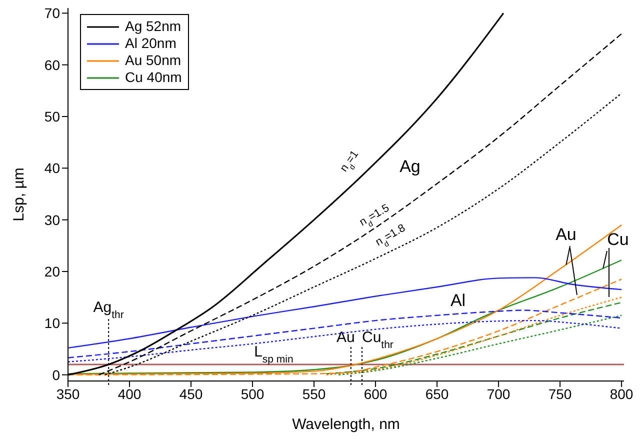 This screenshot has width=644, height=439. I want to click on x-tick-label: 400, so click(130, 394).